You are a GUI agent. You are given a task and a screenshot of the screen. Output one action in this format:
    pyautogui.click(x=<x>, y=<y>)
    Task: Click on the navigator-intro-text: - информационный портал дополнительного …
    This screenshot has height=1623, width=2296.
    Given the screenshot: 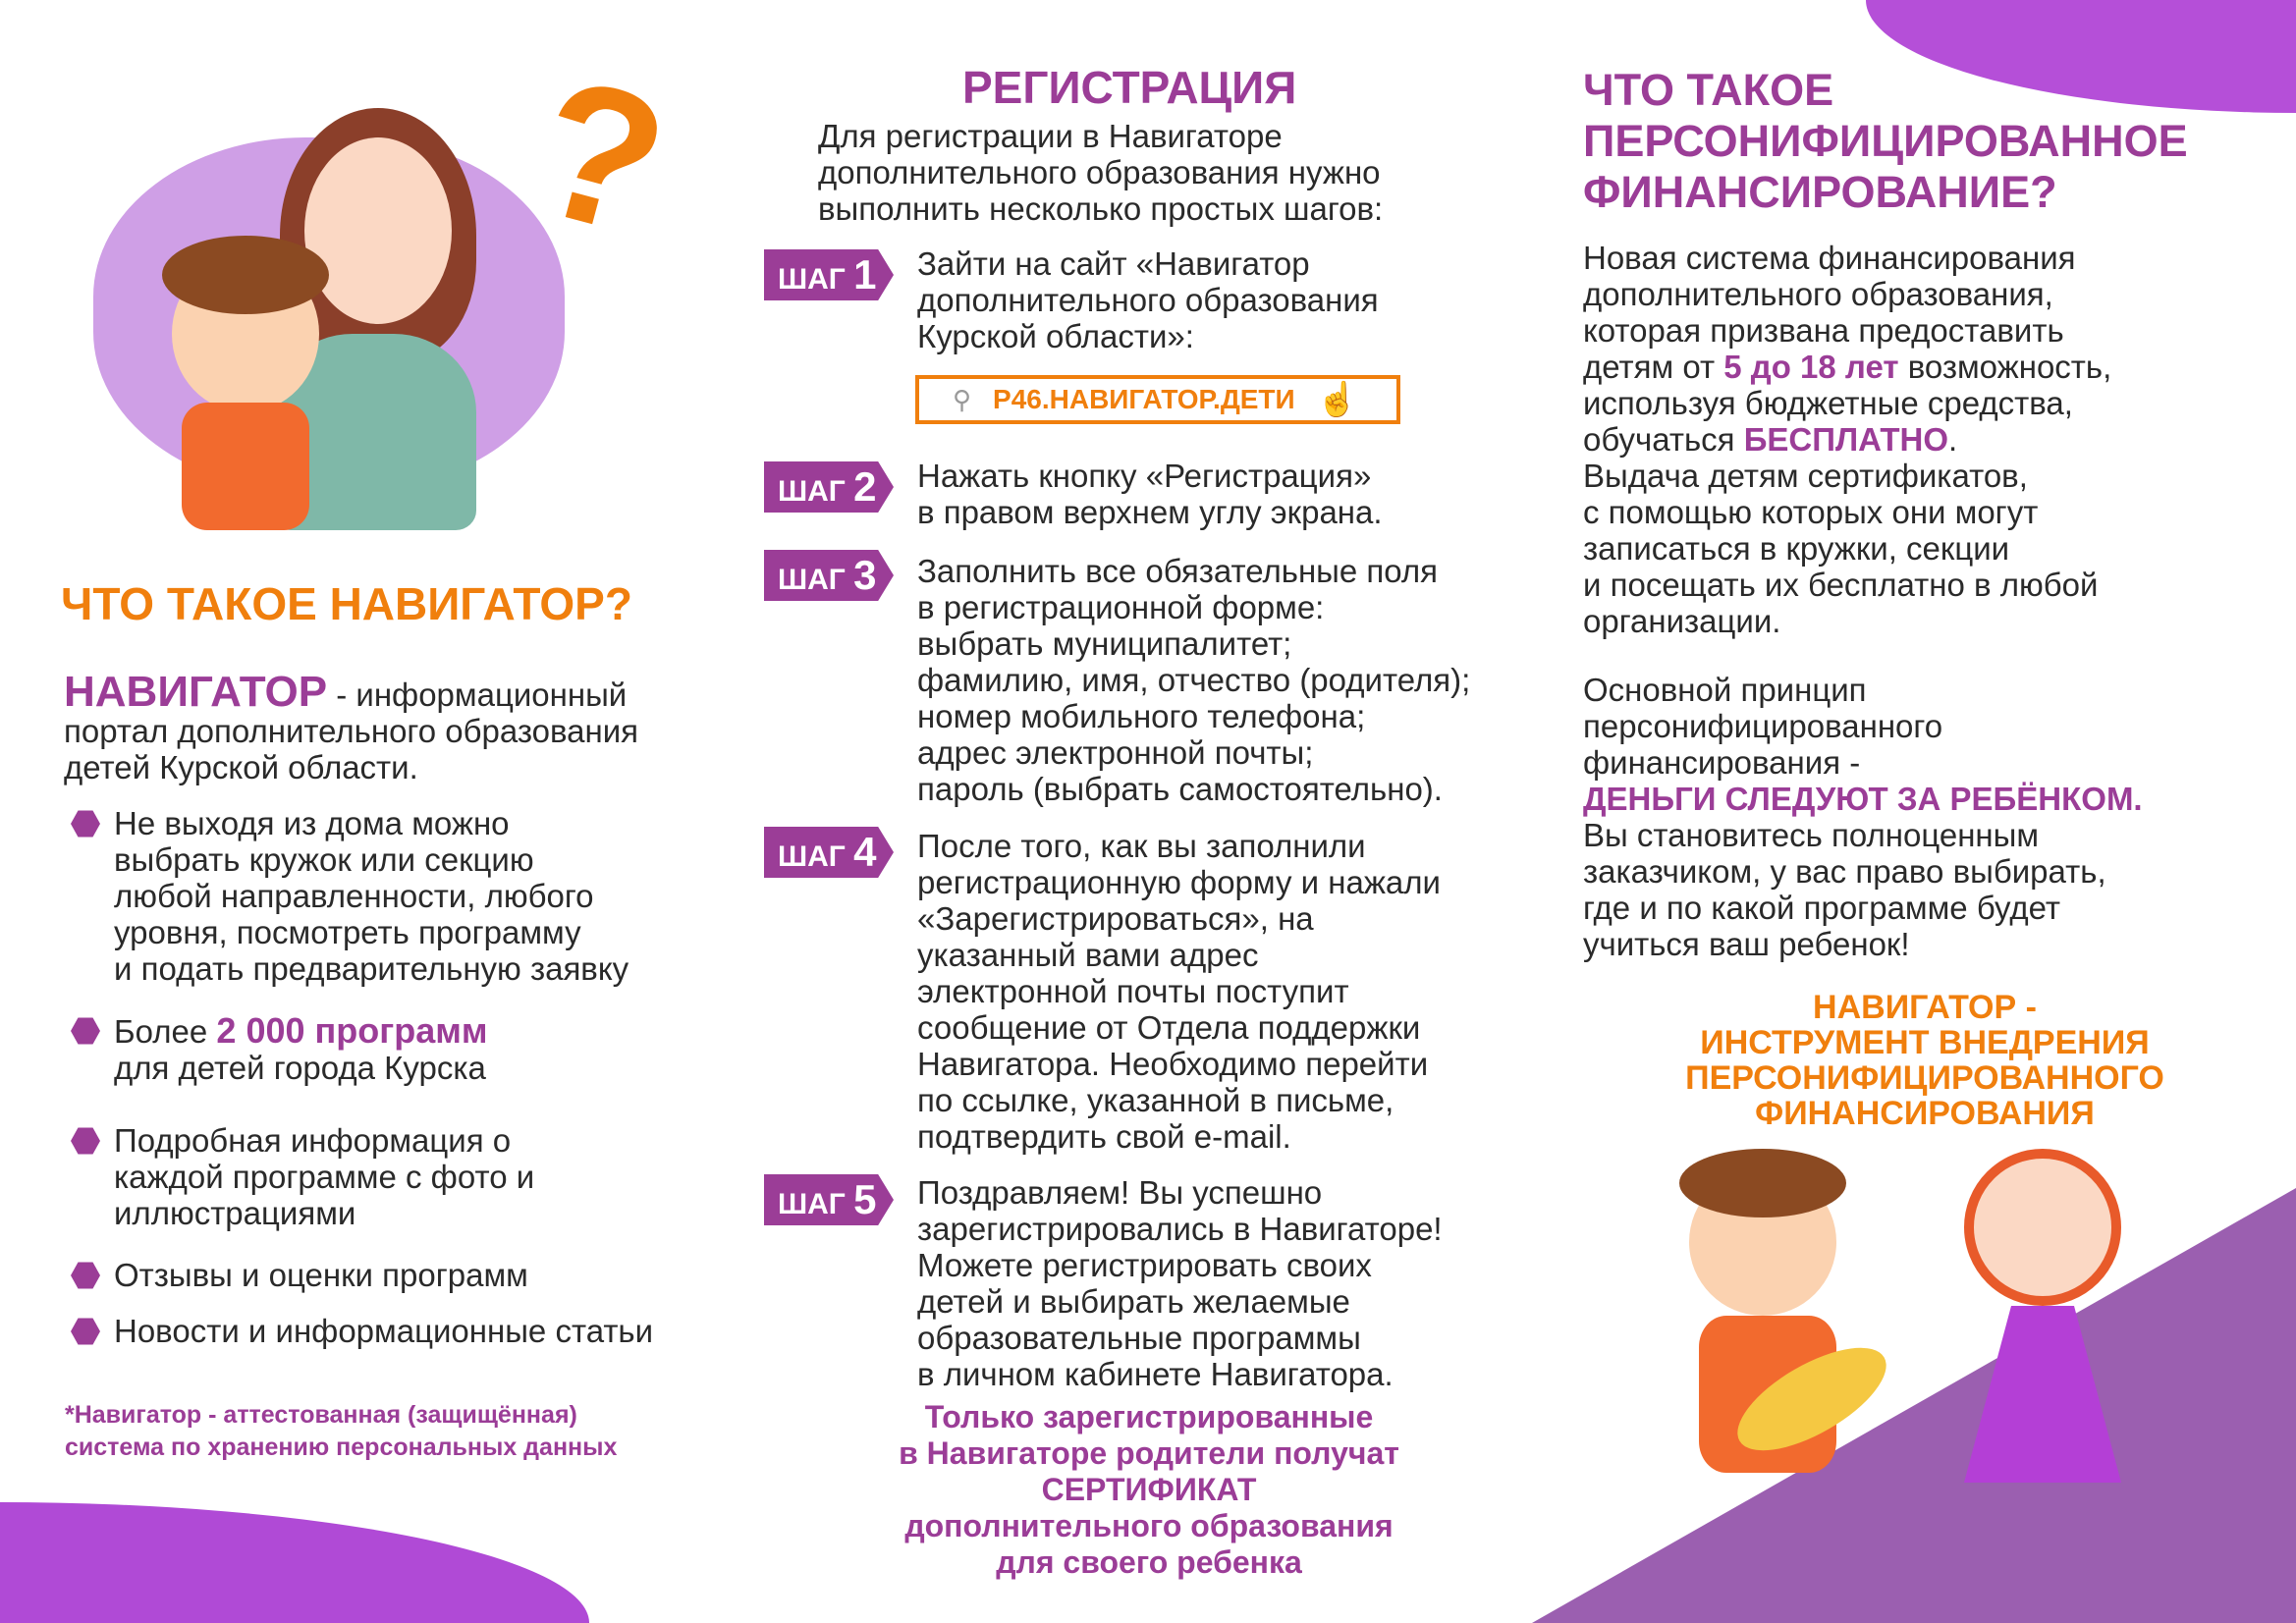 What is the action you would take?
    pyautogui.click(x=351, y=730)
    